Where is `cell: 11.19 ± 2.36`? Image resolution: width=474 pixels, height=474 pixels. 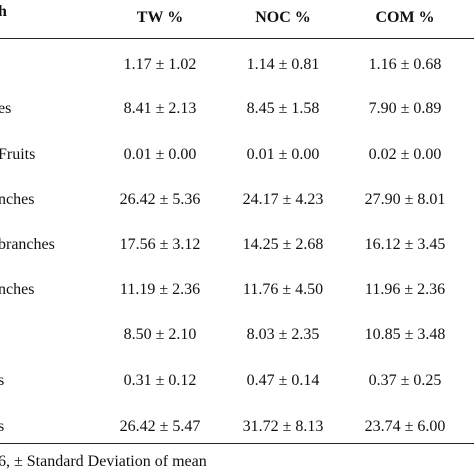
cell: 11.19 ± 2.36 is located at coordinates (160, 289).